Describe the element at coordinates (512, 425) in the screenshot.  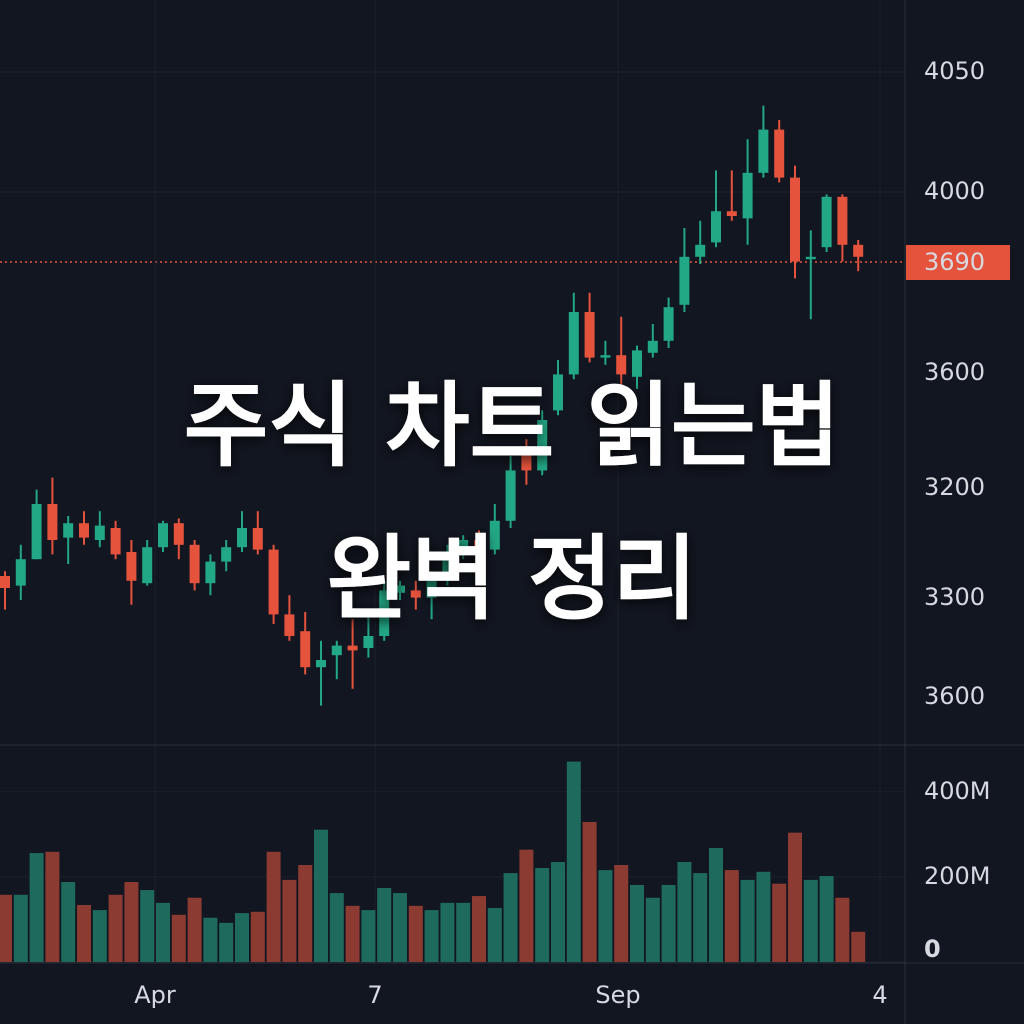
I see `title-line: 주식 차트 읽는법` at that location.